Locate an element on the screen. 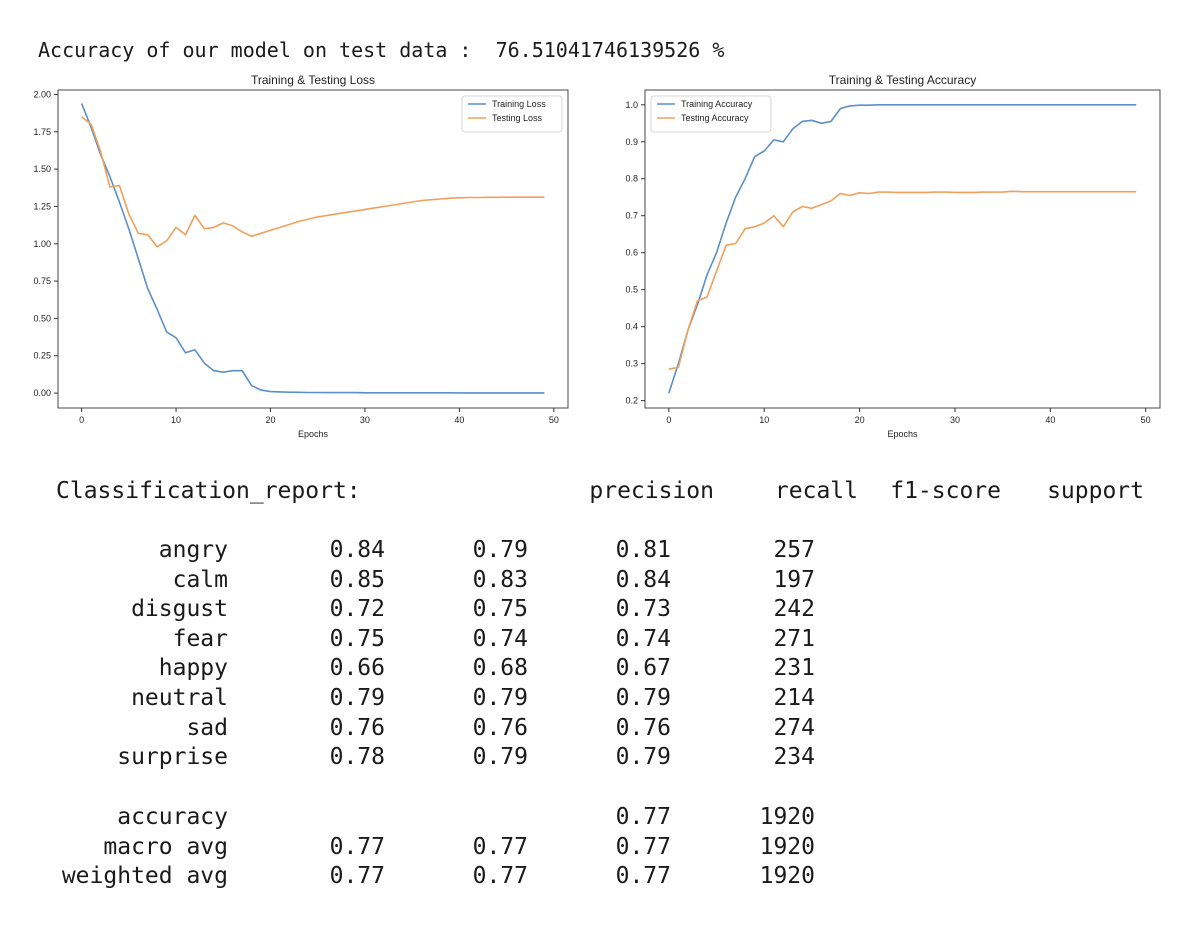 The image size is (1190, 938). row-recall: 0.68 is located at coordinates (500, 668).